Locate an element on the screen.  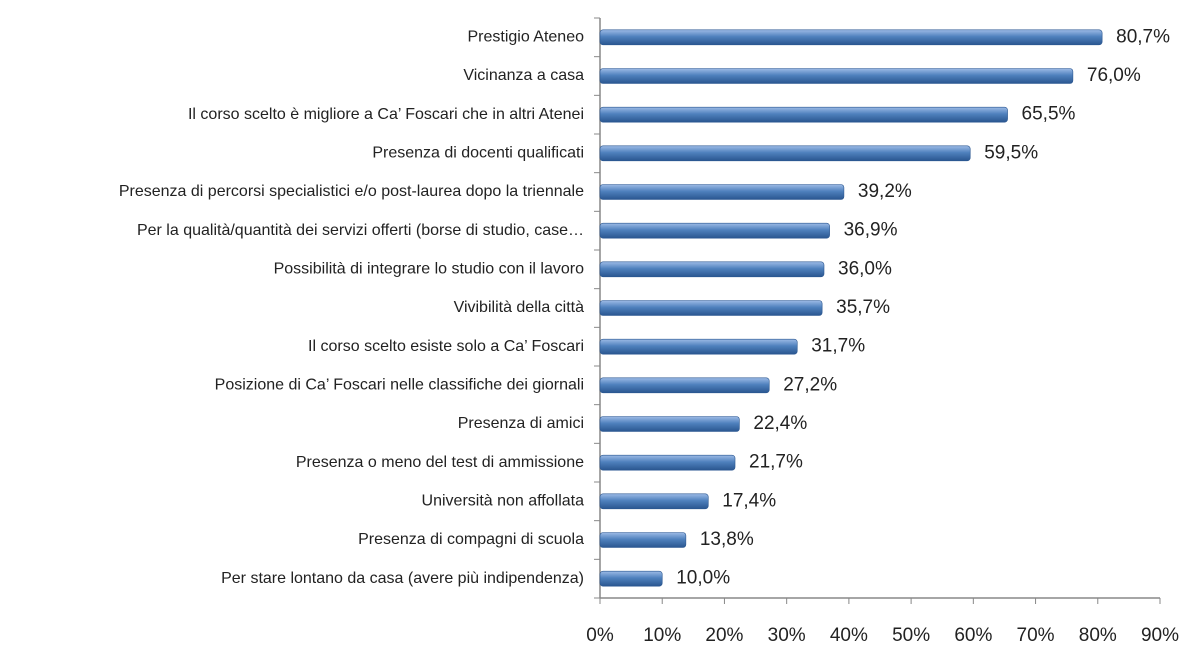
value-label: 21,7% is located at coordinates (776, 462).